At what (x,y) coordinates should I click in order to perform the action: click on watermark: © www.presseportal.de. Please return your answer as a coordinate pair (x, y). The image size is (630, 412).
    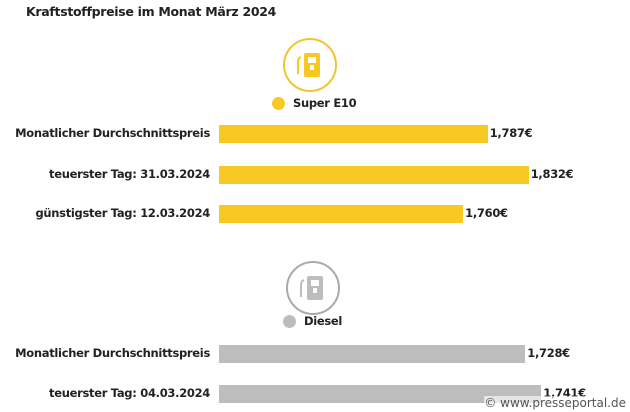
    Looking at the image, I should click on (555, 403).